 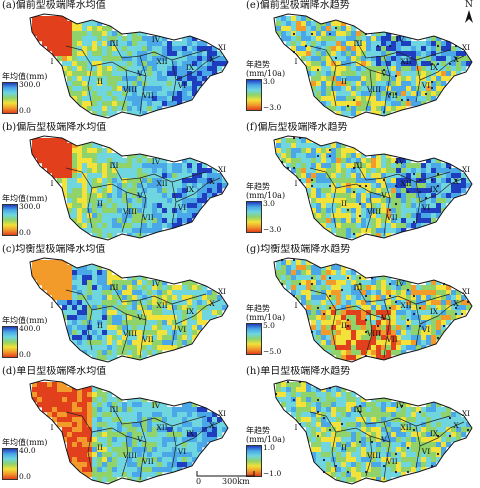 I want to click on region-label: V, so click(x=383, y=73).